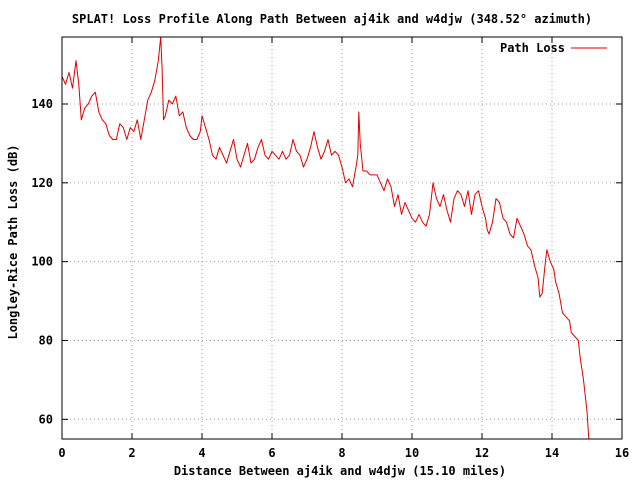 This screenshot has height=485, width=640. I want to click on y-tick-label: 120, so click(42, 183).